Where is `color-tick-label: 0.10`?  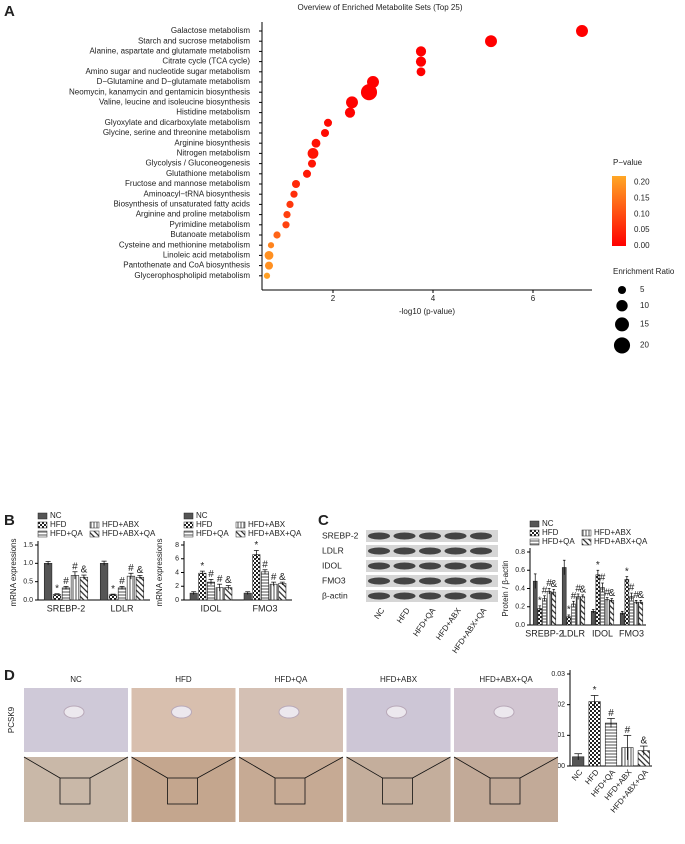
color-tick-label: 0.10 is located at coordinates (642, 213).